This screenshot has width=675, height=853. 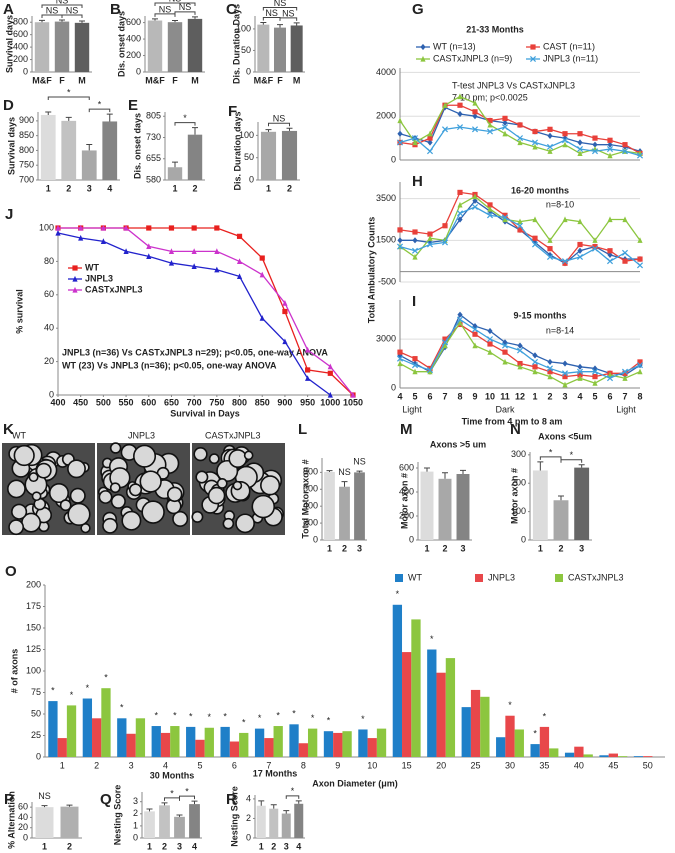 I want to click on x-tick-label: 11, so click(x=505, y=396).